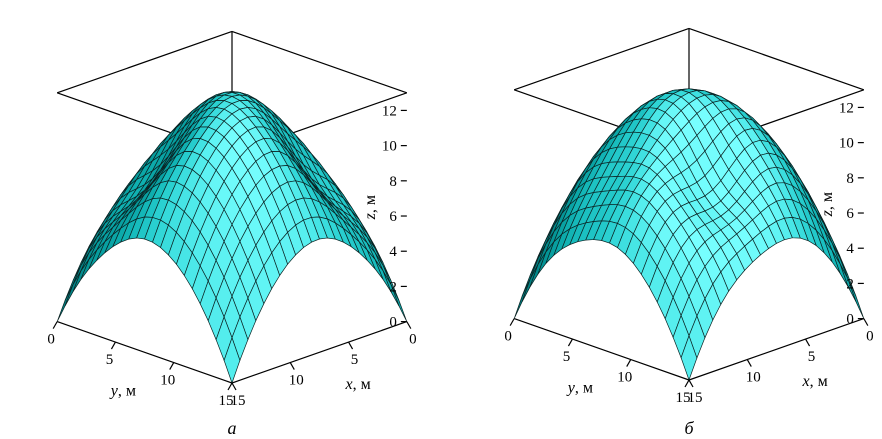 The height and width of the screenshot is (439, 882). I want to click on panel-label: а, so click(232, 428).